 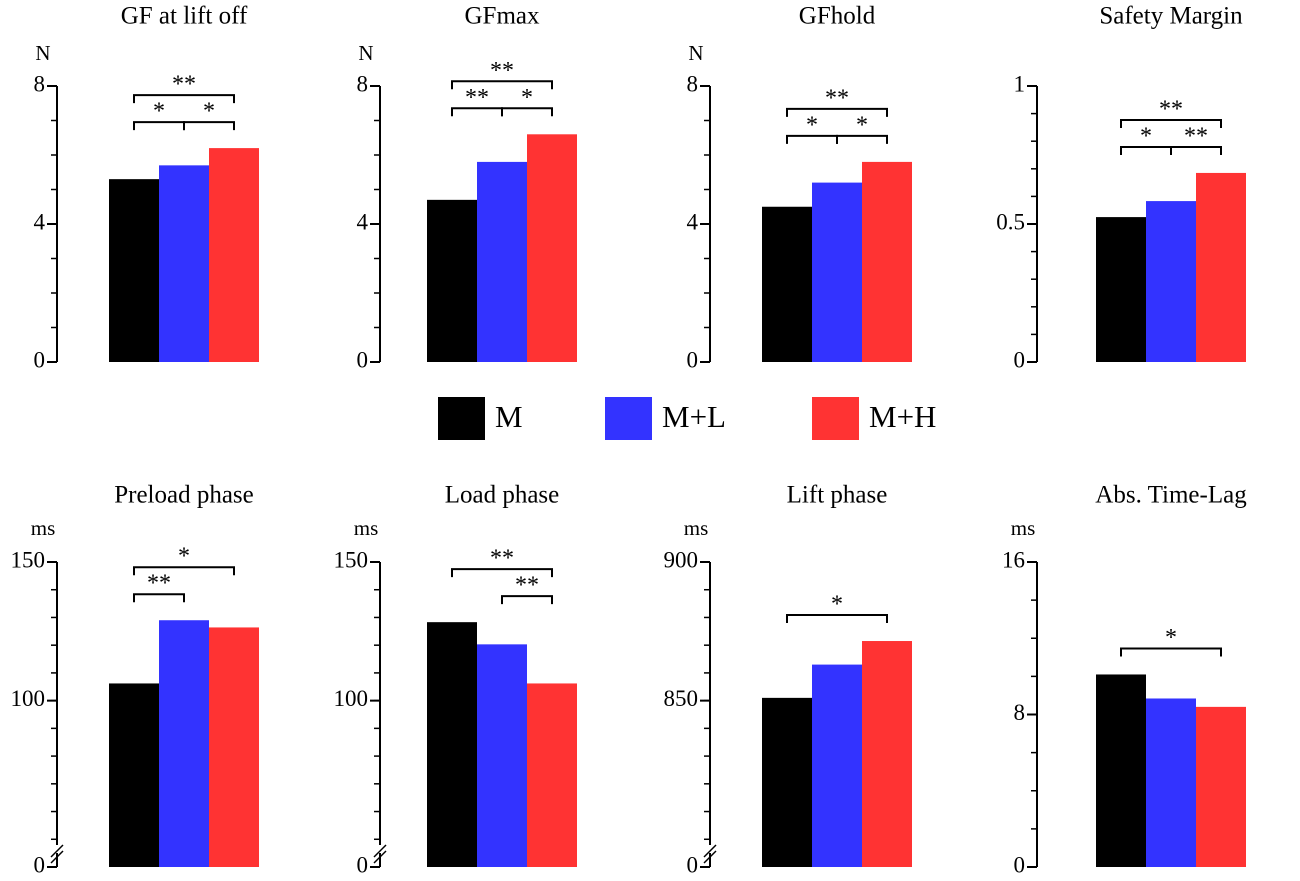 I want to click on y-tick-label: 0.5, so click(x=1010, y=221).